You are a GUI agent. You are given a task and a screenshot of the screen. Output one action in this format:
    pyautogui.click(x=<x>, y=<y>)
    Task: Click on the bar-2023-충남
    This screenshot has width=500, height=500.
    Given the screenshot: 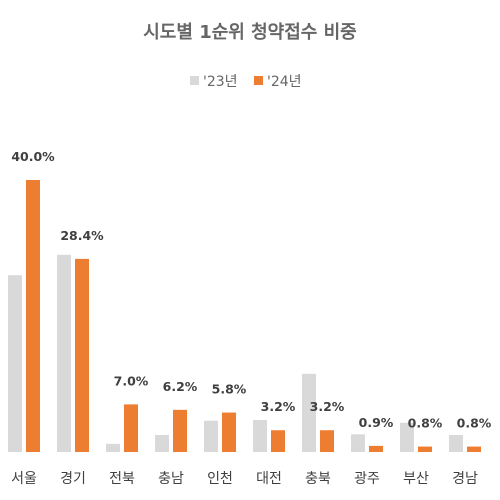 What is the action you would take?
    pyautogui.click(x=162, y=443)
    